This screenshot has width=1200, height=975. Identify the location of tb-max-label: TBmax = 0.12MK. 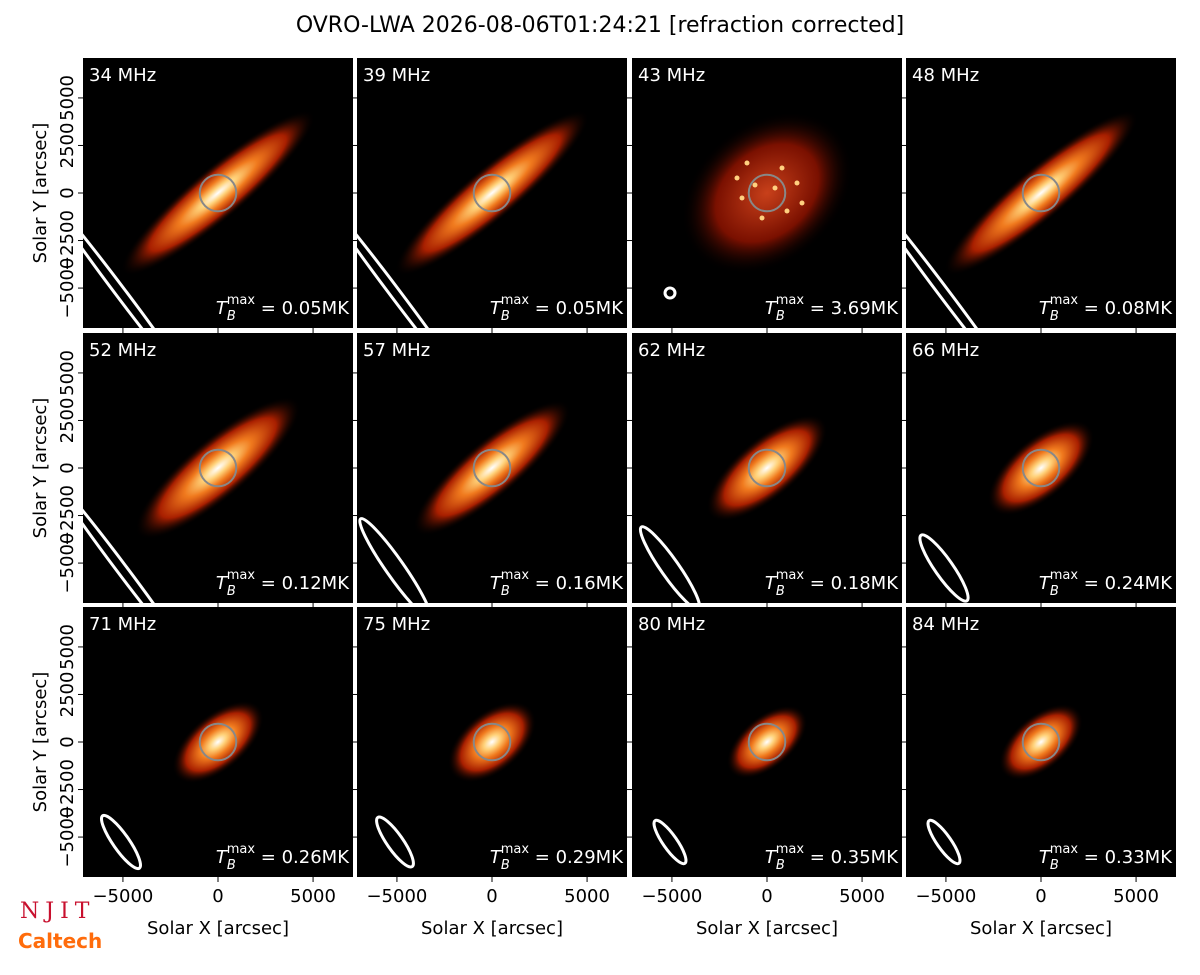
(283, 583).